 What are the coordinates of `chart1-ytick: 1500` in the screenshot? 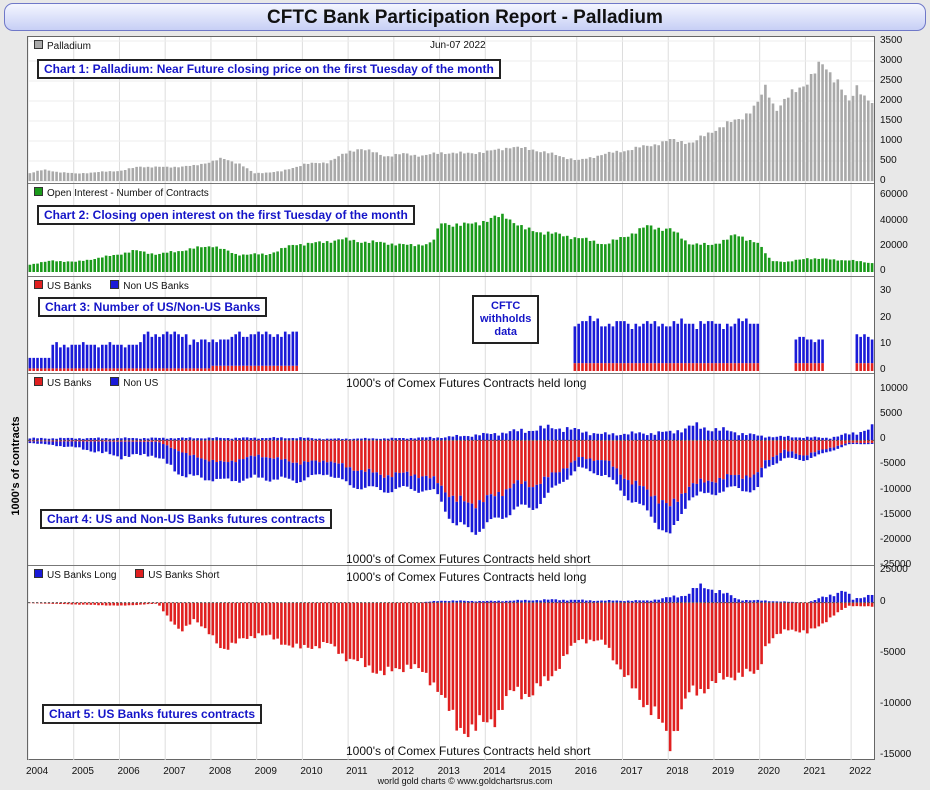 It's located at (891, 120).